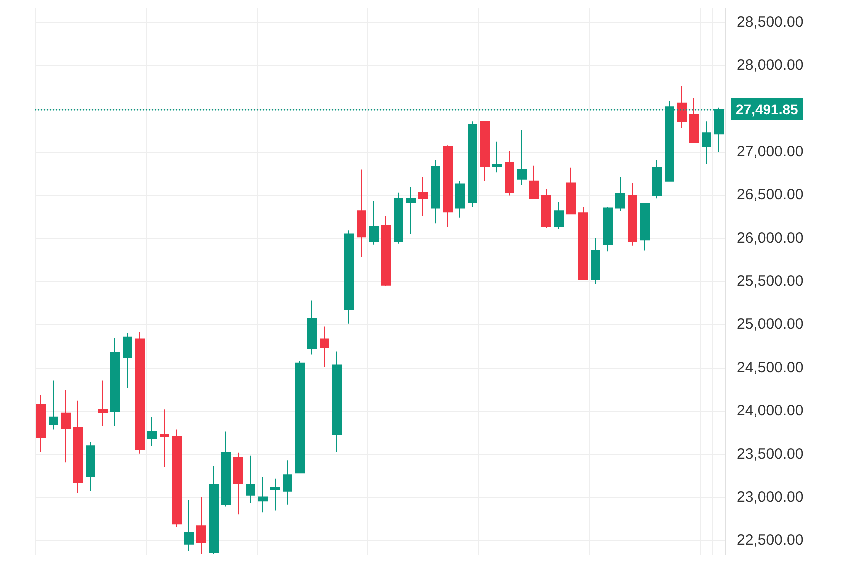  I want to click on y-tick-label: 27,000.00, so click(770, 151).